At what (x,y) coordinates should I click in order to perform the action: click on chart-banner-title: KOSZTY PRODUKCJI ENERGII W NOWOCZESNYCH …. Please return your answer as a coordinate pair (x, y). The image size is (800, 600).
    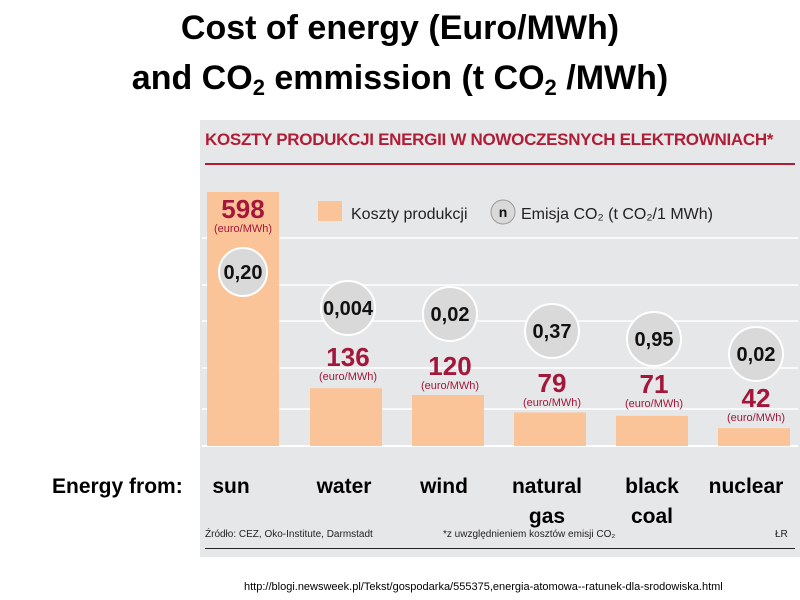
    Looking at the image, I should click on (489, 139).